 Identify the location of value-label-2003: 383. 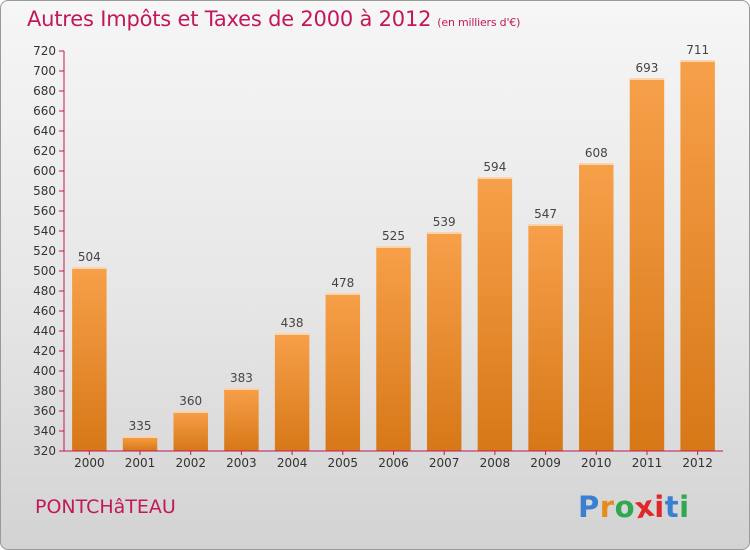
(241, 378).